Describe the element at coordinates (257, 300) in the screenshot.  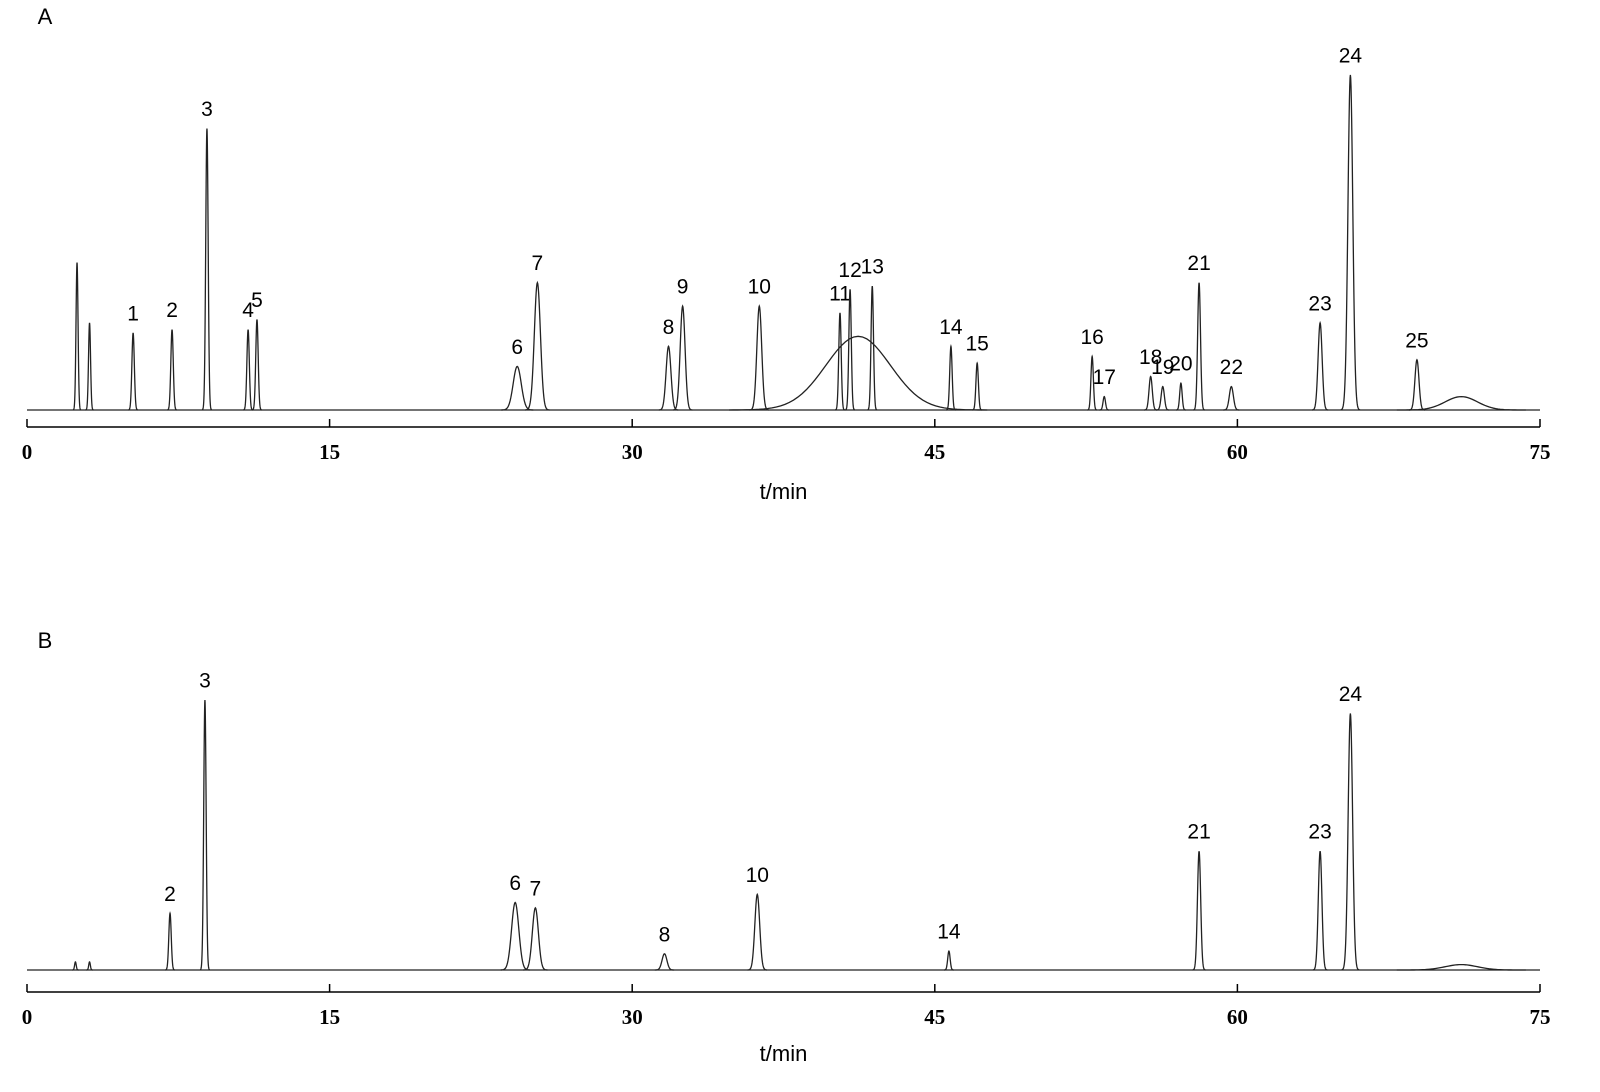
I see `peak-label: 5` at that location.